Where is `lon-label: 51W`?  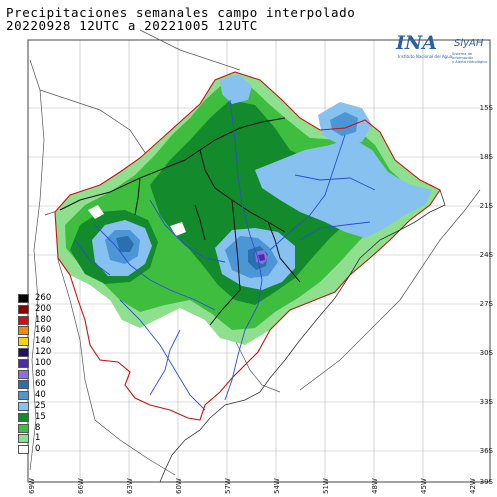 lon-label: 51W is located at coordinates (326, 486).